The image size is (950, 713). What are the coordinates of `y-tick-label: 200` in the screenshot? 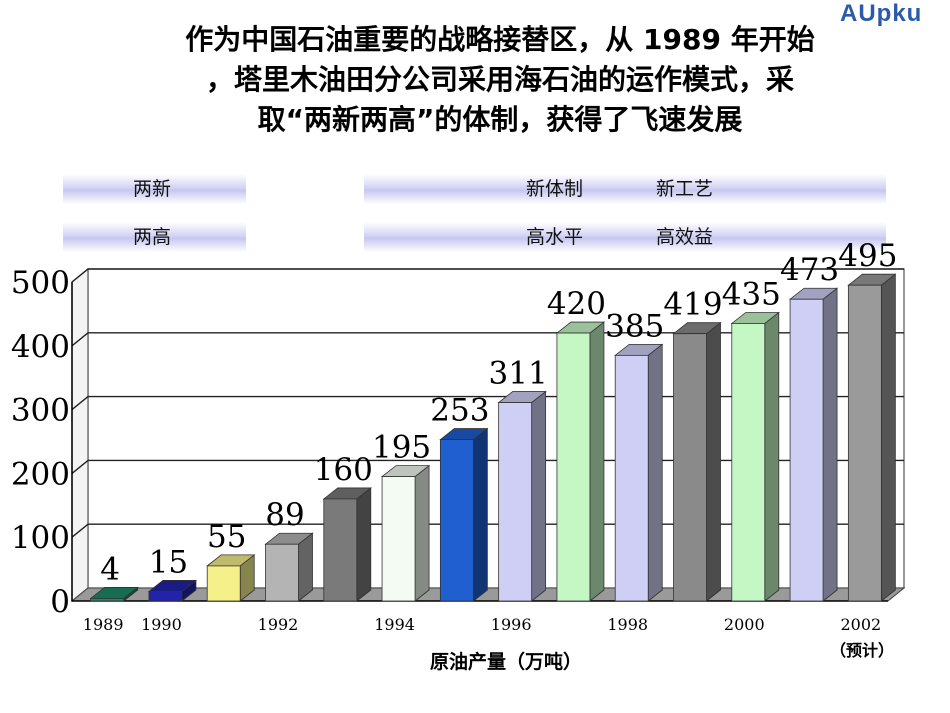 It's located at (40, 474).